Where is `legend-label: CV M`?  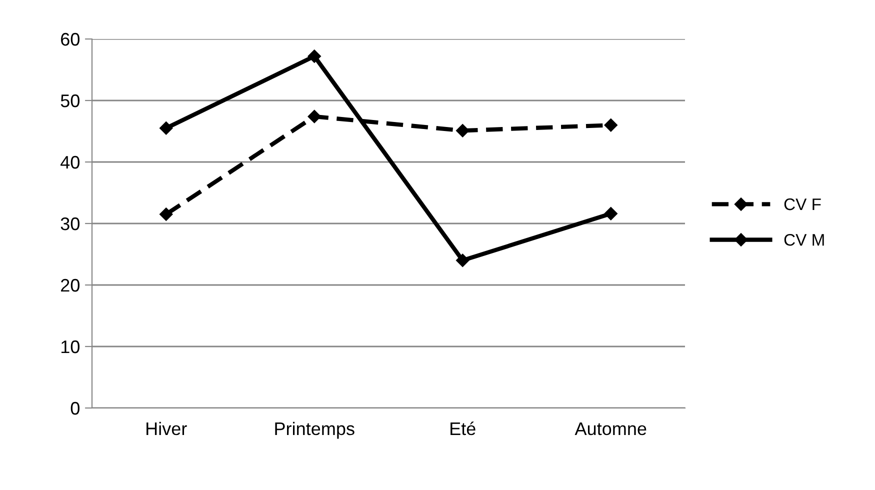 legend-label: CV M is located at coordinates (804, 240).